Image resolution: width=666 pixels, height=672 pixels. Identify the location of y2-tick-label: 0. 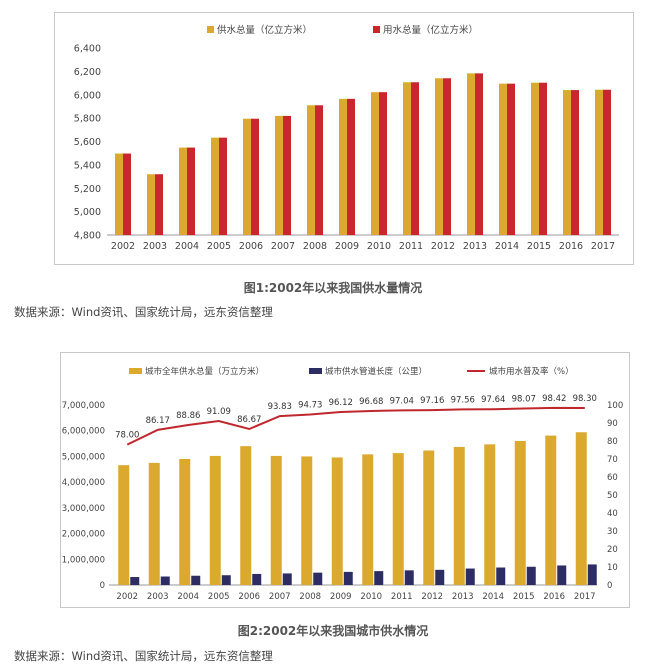
(609, 586).